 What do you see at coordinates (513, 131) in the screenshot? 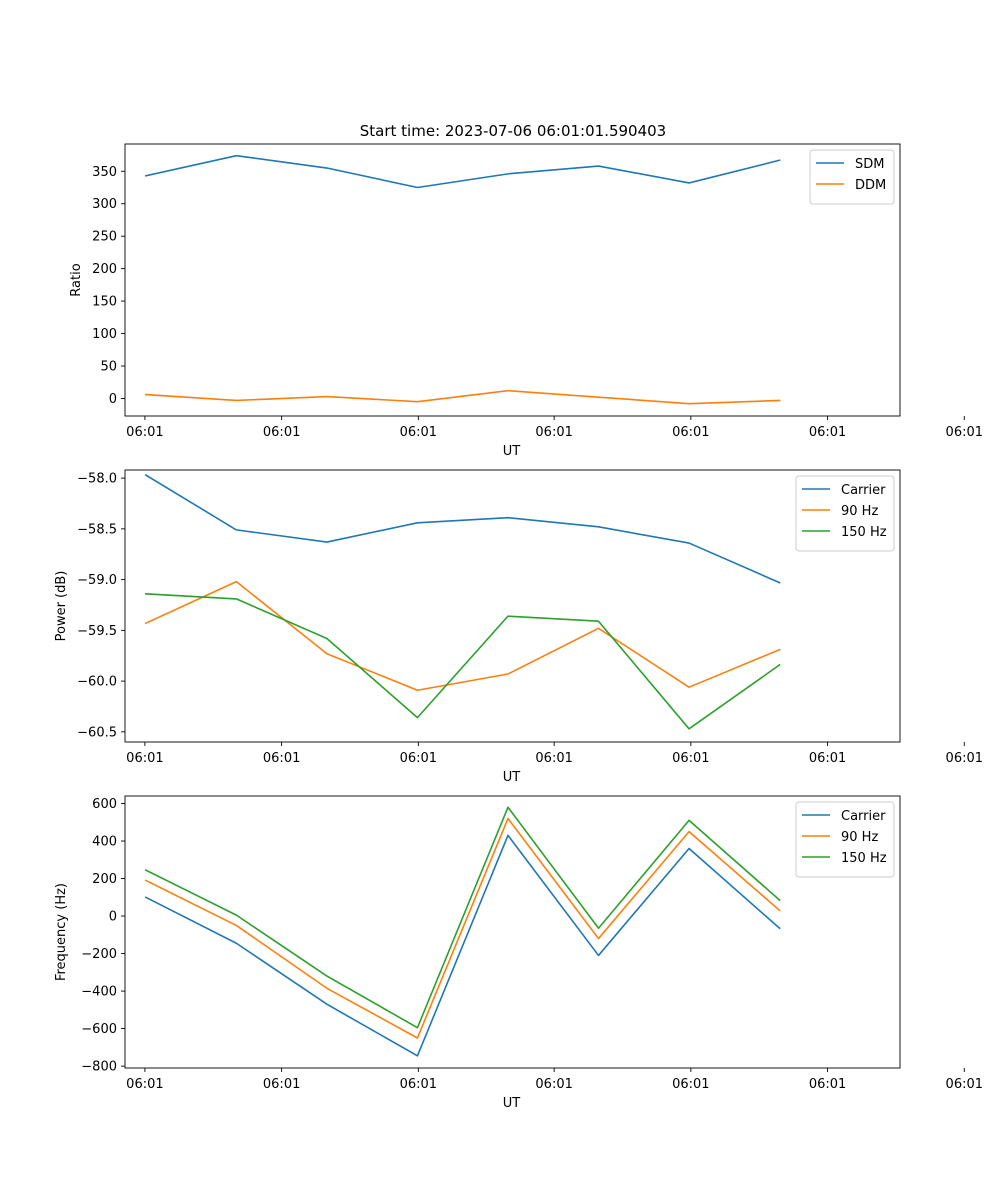
I see `figure-title: Start time: 2023-07-06 06:01:01.590403` at bounding box center [513, 131].